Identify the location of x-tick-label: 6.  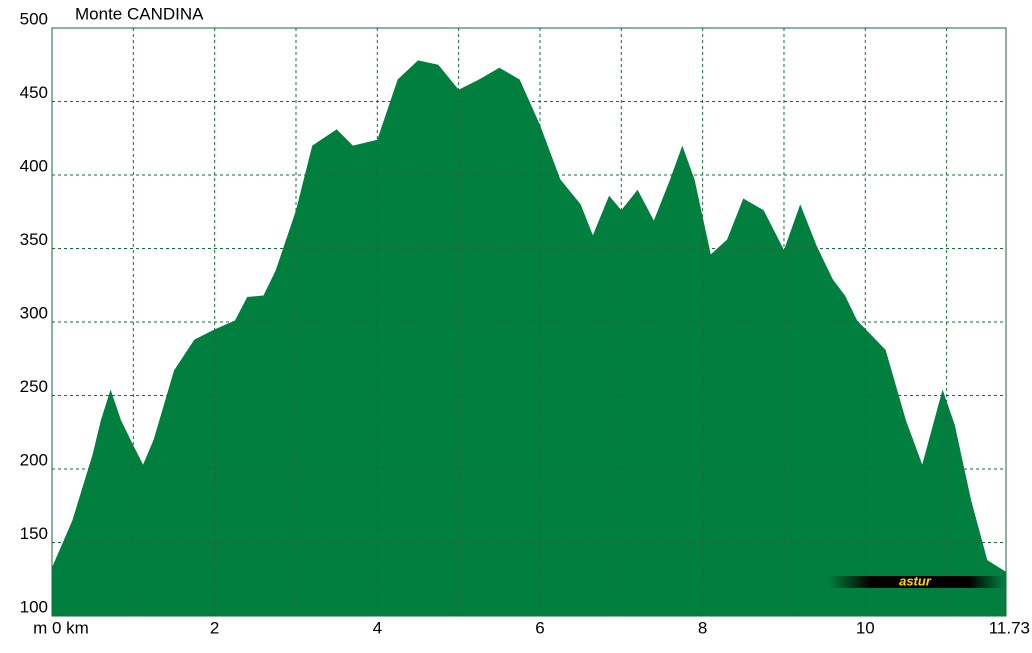
(539, 627).